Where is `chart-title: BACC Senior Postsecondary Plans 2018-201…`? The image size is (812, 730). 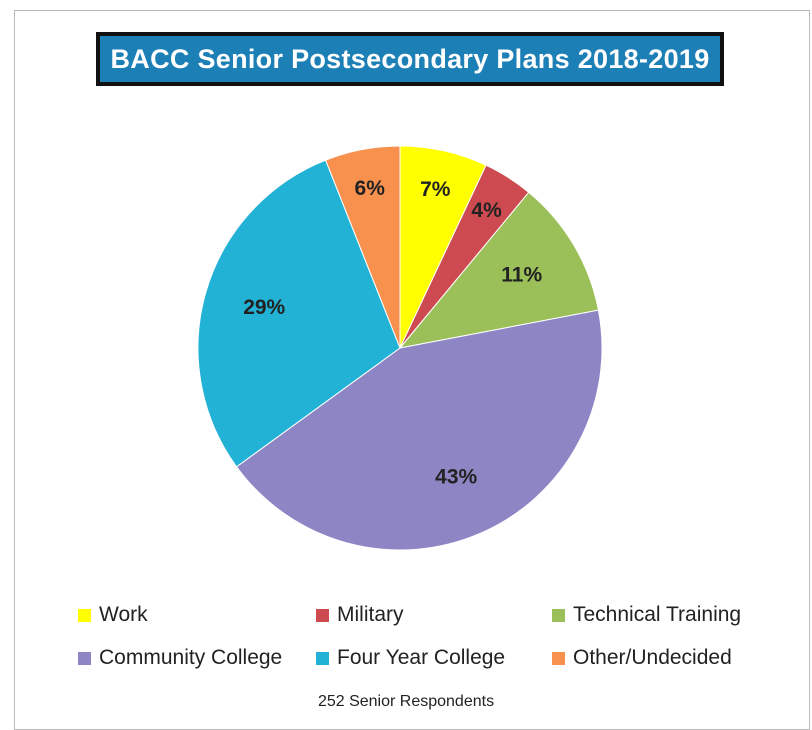 chart-title: BACC Senior Postsecondary Plans 2018-201… is located at coordinates (410, 59).